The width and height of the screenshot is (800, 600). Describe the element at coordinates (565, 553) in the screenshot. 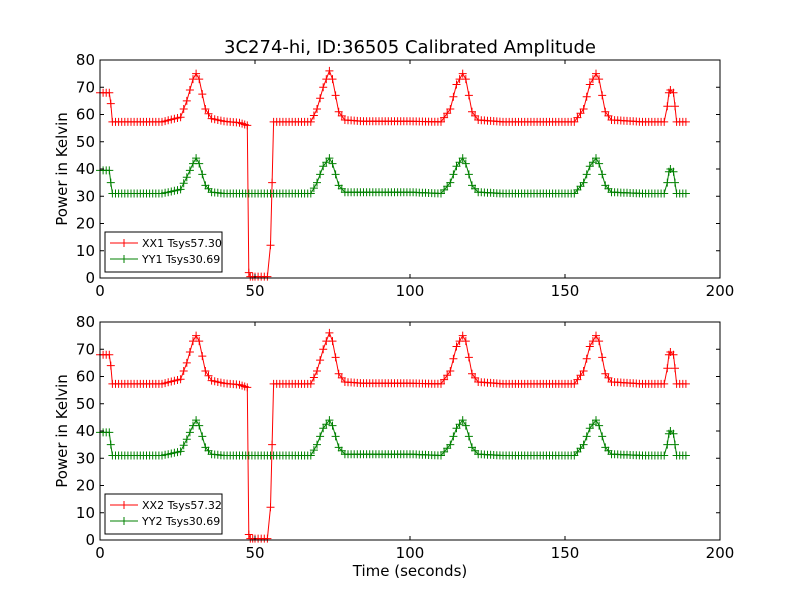

I see `x-tick-label: 150` at that location.